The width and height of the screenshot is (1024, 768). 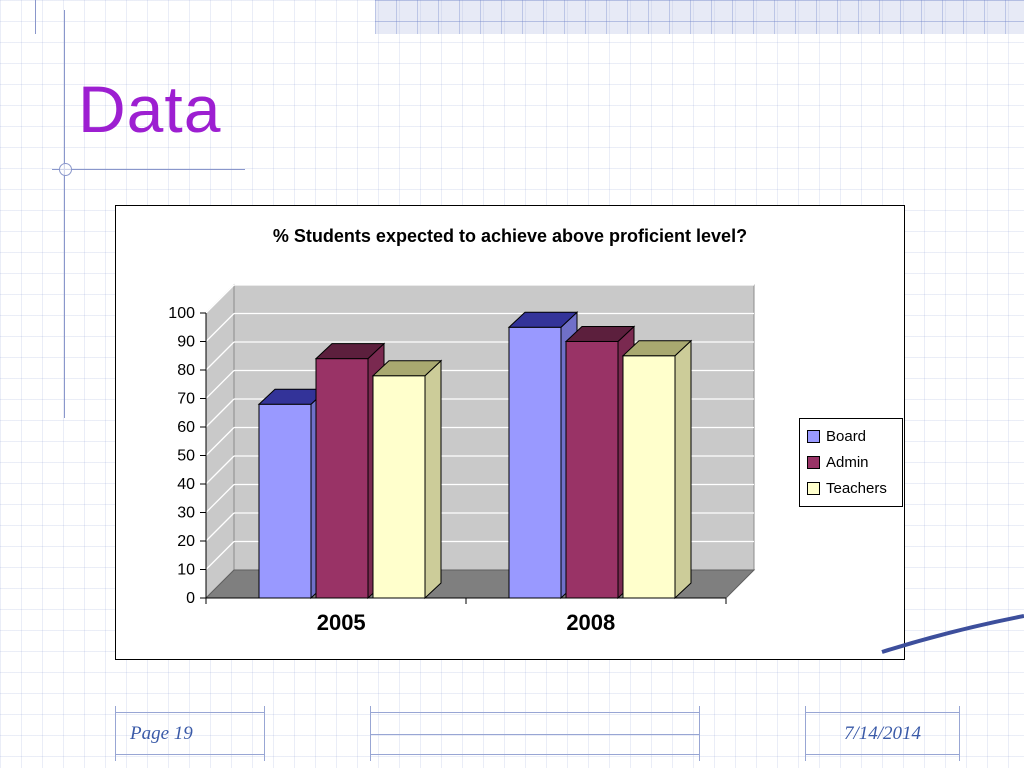 I want to click on chart-legend: Board Admin Teachers, so click(x=851, y=462).